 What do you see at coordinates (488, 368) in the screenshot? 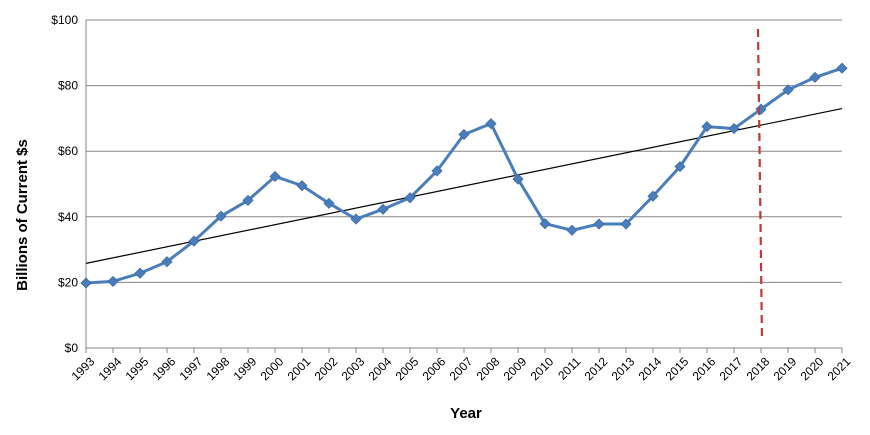
I see `x-tick-label-2008: 2008` at bounding box center [488, 368].